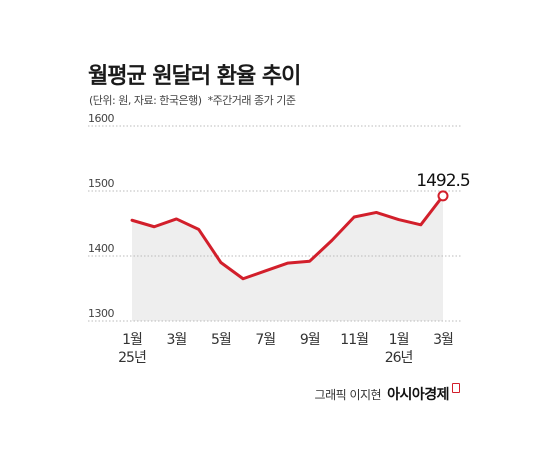  Describe the element at coordinates (194, 76) in the screenshot. I see `chart-title: 월평균 원달러 환율 추이` at that location.